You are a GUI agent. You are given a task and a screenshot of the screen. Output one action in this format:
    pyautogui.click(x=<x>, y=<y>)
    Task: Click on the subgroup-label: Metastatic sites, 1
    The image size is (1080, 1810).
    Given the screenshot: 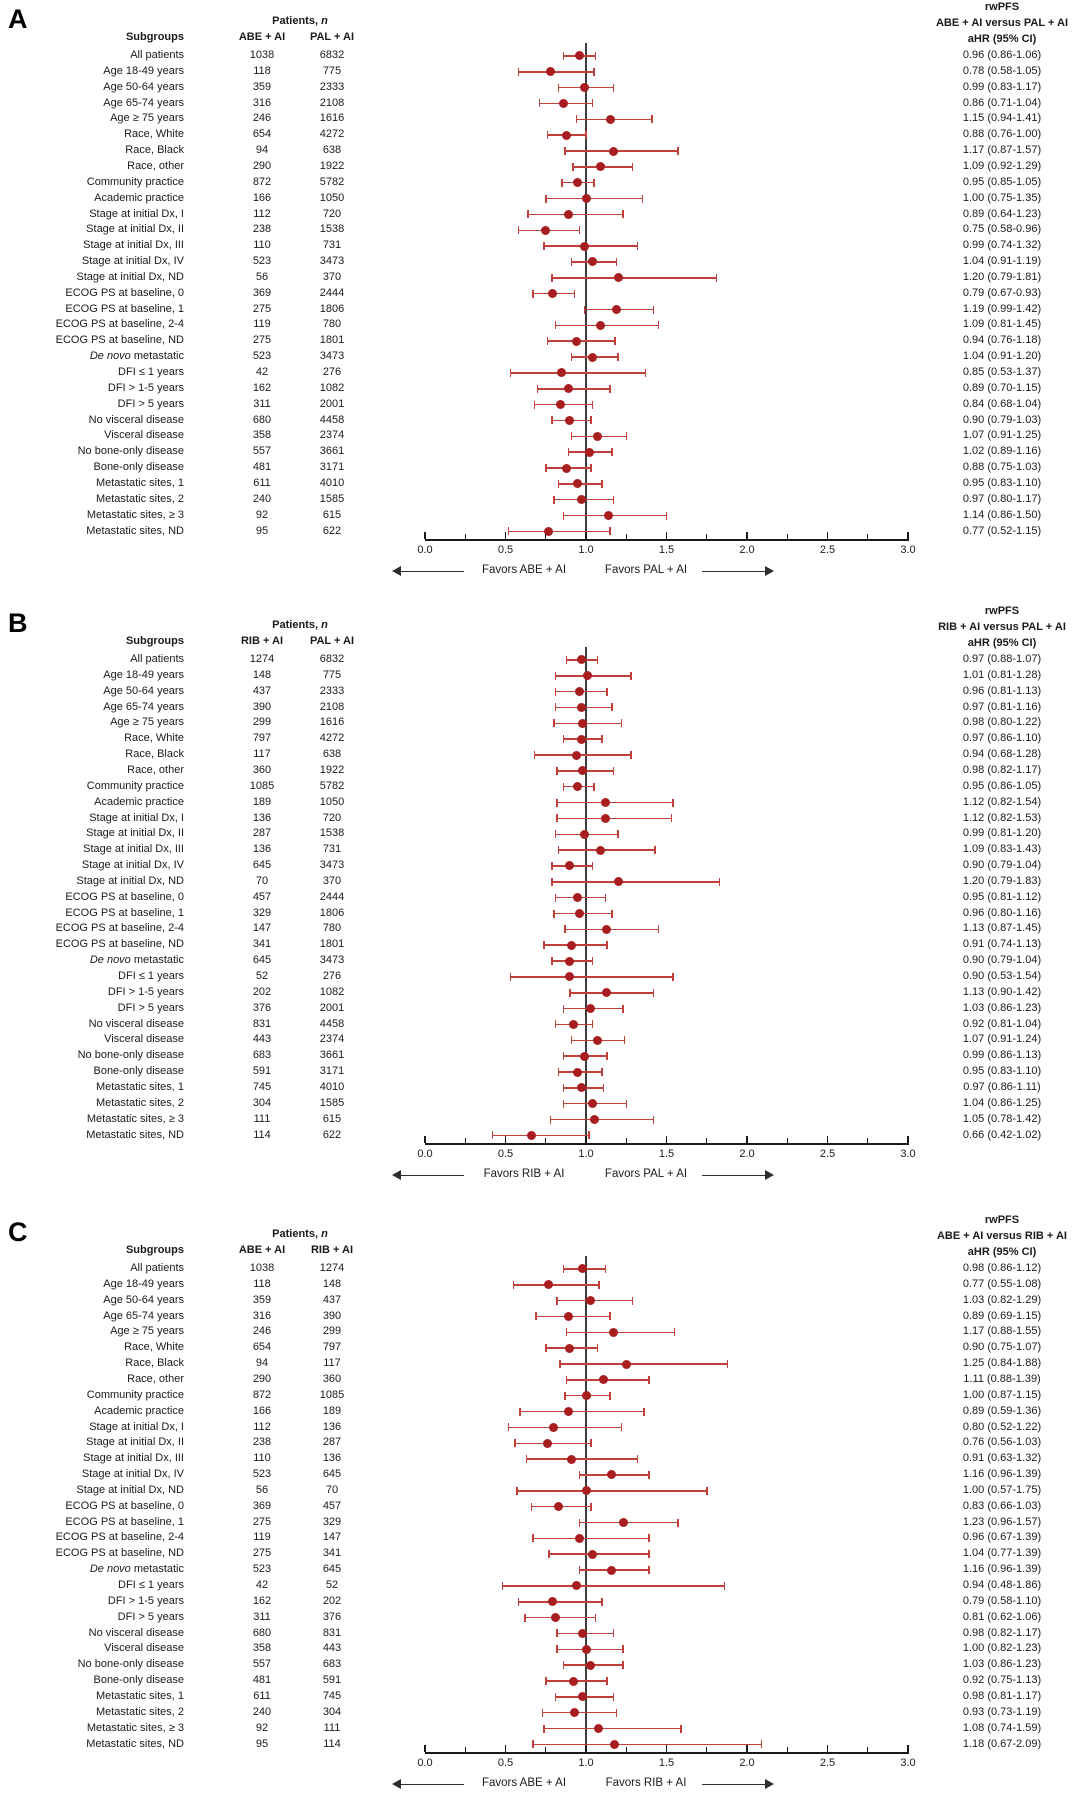 What is the action you would take?
    pyautogui.click(x=139, y=1695)
    